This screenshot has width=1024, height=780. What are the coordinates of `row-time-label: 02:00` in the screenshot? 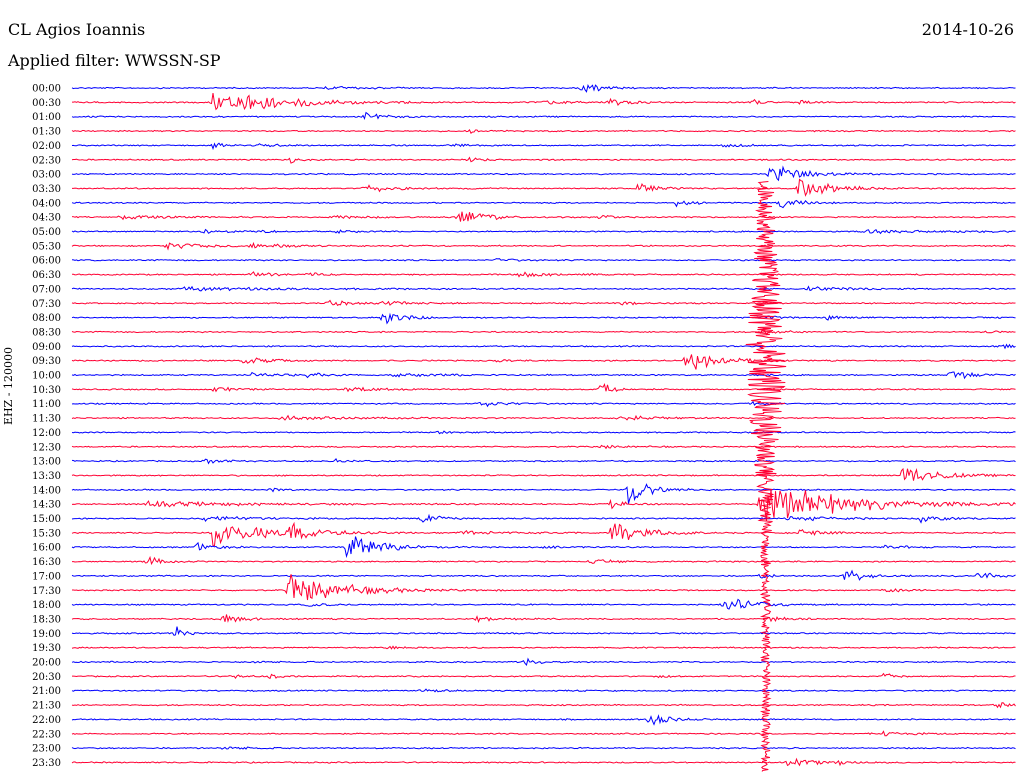 It's located at (46, 146).